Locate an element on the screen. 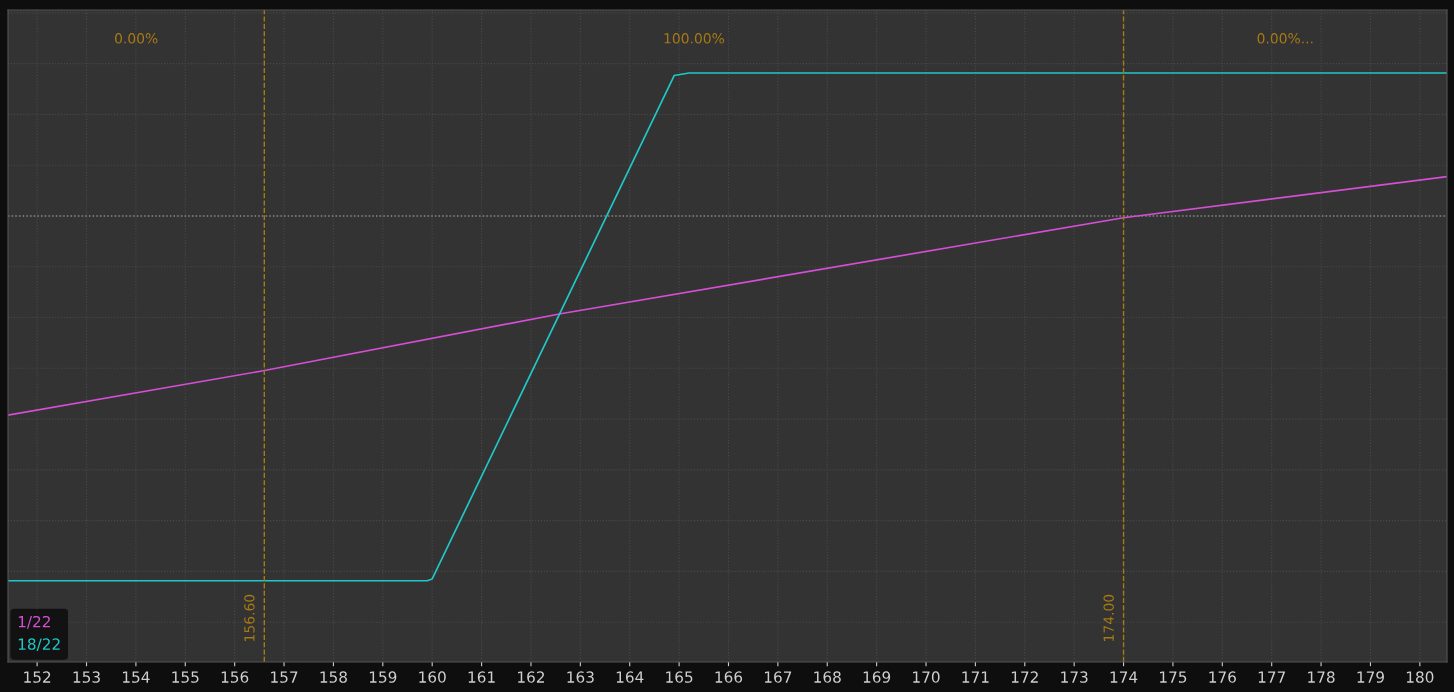  x-tick-label: 158 is located at coordinates (333, 677).